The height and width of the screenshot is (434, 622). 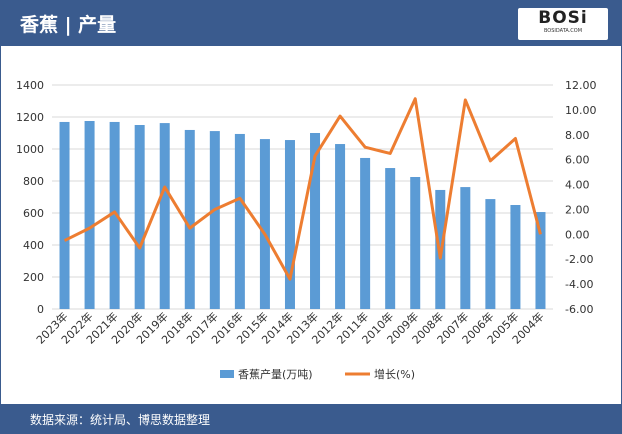 I want to click on left-axis-tick: 800, so click(x=33, y=181).